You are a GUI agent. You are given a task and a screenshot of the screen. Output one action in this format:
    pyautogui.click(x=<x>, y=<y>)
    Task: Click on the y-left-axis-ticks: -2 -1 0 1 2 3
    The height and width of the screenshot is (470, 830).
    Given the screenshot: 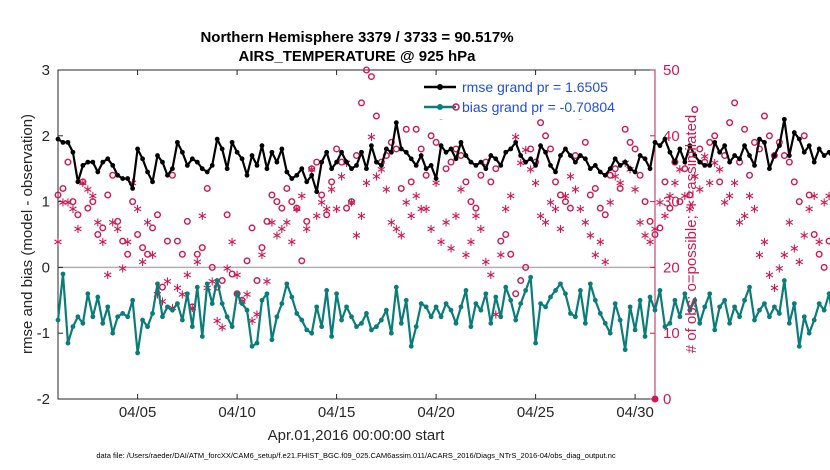 What is the action you would take?
    pyautogui.click(x=50, y=235)
    